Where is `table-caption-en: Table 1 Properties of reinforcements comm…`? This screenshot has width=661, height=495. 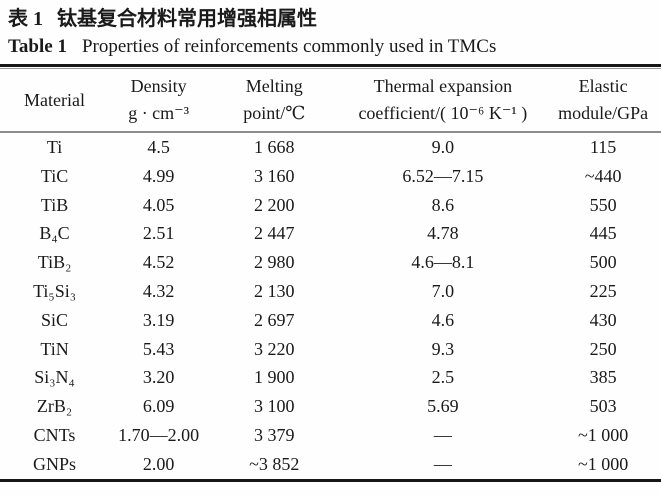
table-caption-en: Table 1 Properties of reinforcements comm… is located at coordinates (334, 47).